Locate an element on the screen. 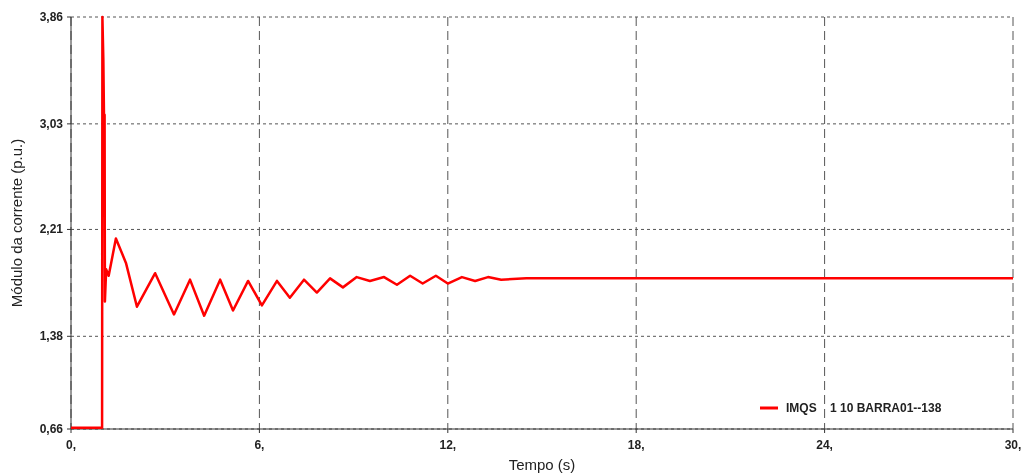 This screenshot has height=476, width=1025. x-tick-label: 24, is located at coordinates (824, 445).